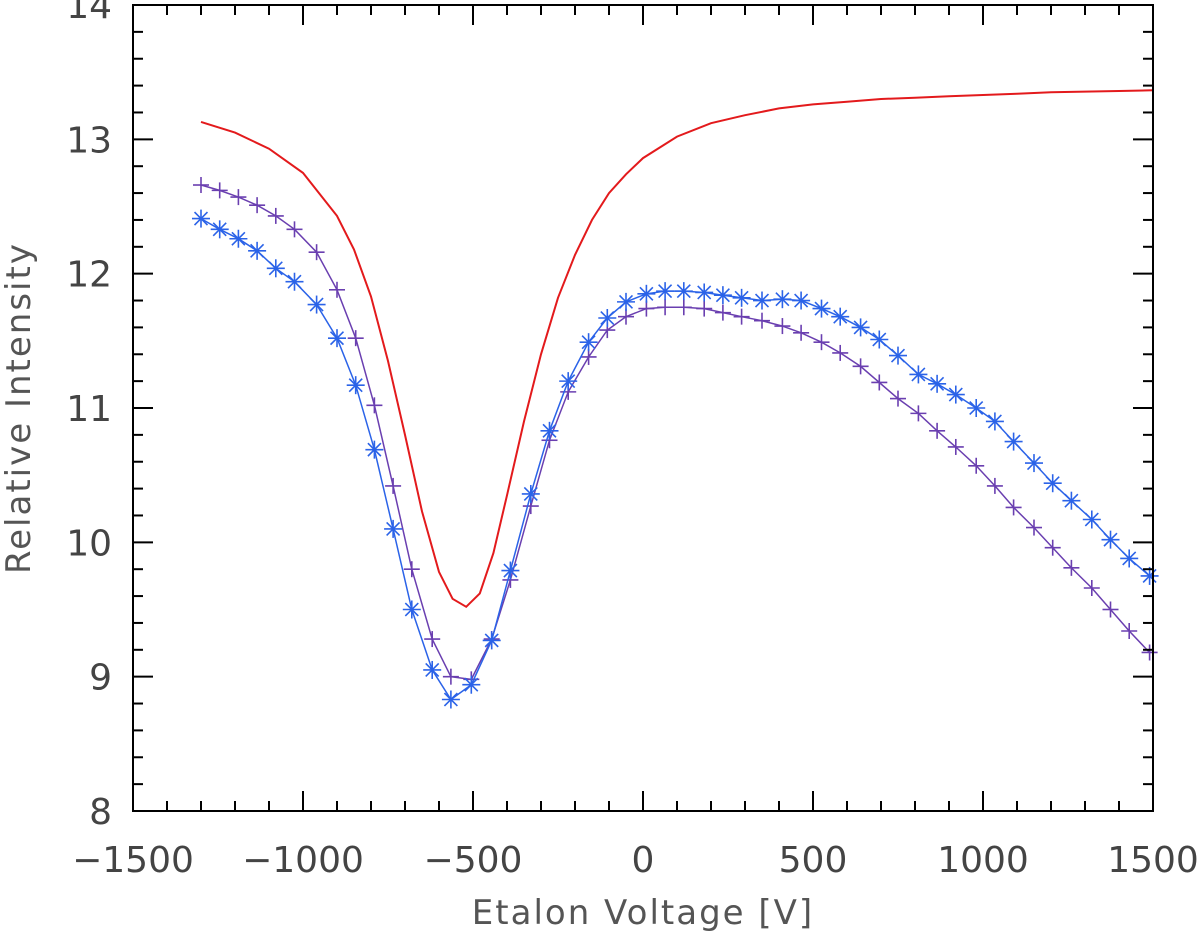  Describe the element at coordinates (100, 812) in the screenshot. I see `y-tick-label: 8` at that location.